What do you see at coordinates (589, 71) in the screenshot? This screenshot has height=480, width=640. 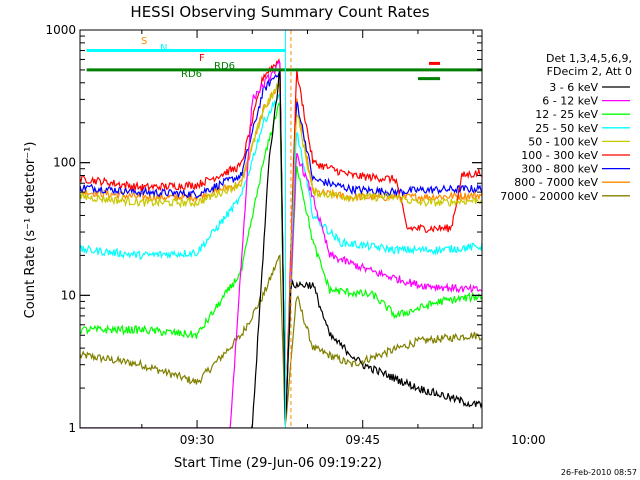 I see `legend-header-line: FDecim 2, Att 0` at bounding box center [589, 71].